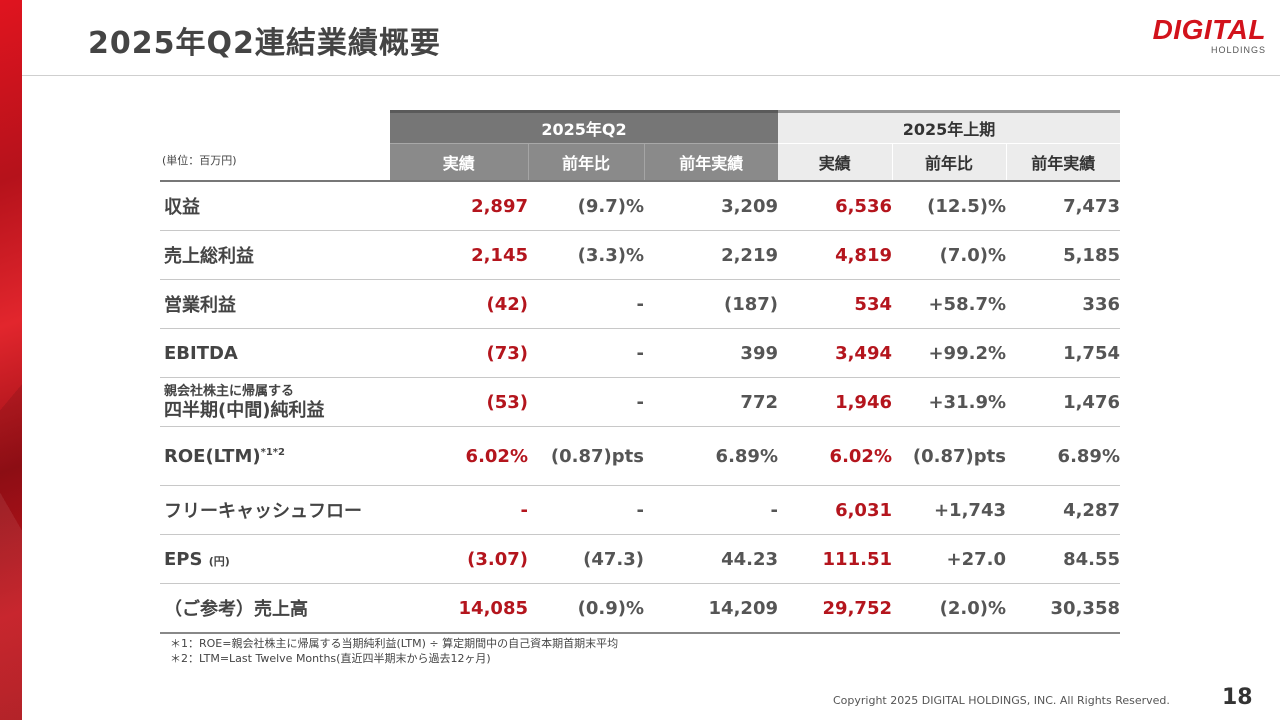  I want to click on col-header-q2-yoy: 前年比, so click(585, 162).